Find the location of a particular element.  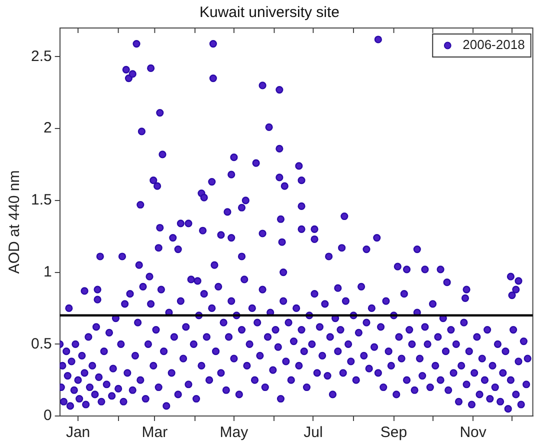

y-tick-label: 0.5 is located at coordinates (41, 343).